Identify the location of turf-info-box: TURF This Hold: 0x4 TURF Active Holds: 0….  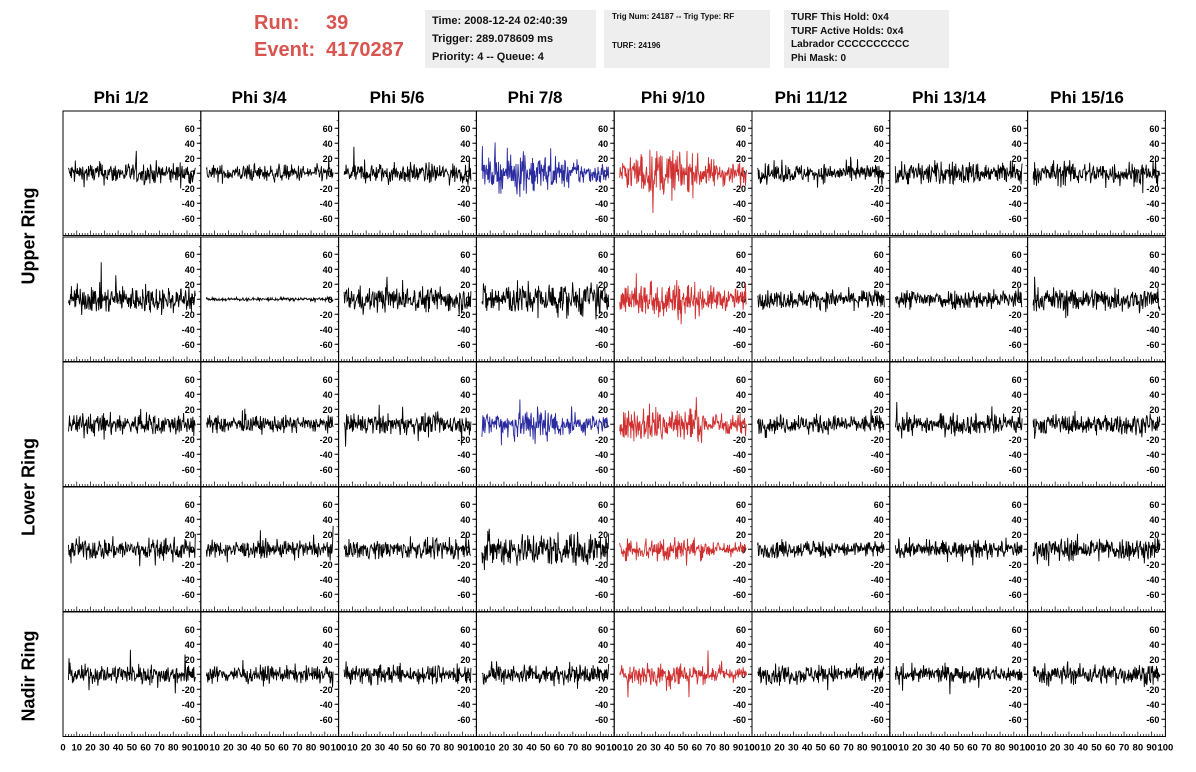
(866, 39).